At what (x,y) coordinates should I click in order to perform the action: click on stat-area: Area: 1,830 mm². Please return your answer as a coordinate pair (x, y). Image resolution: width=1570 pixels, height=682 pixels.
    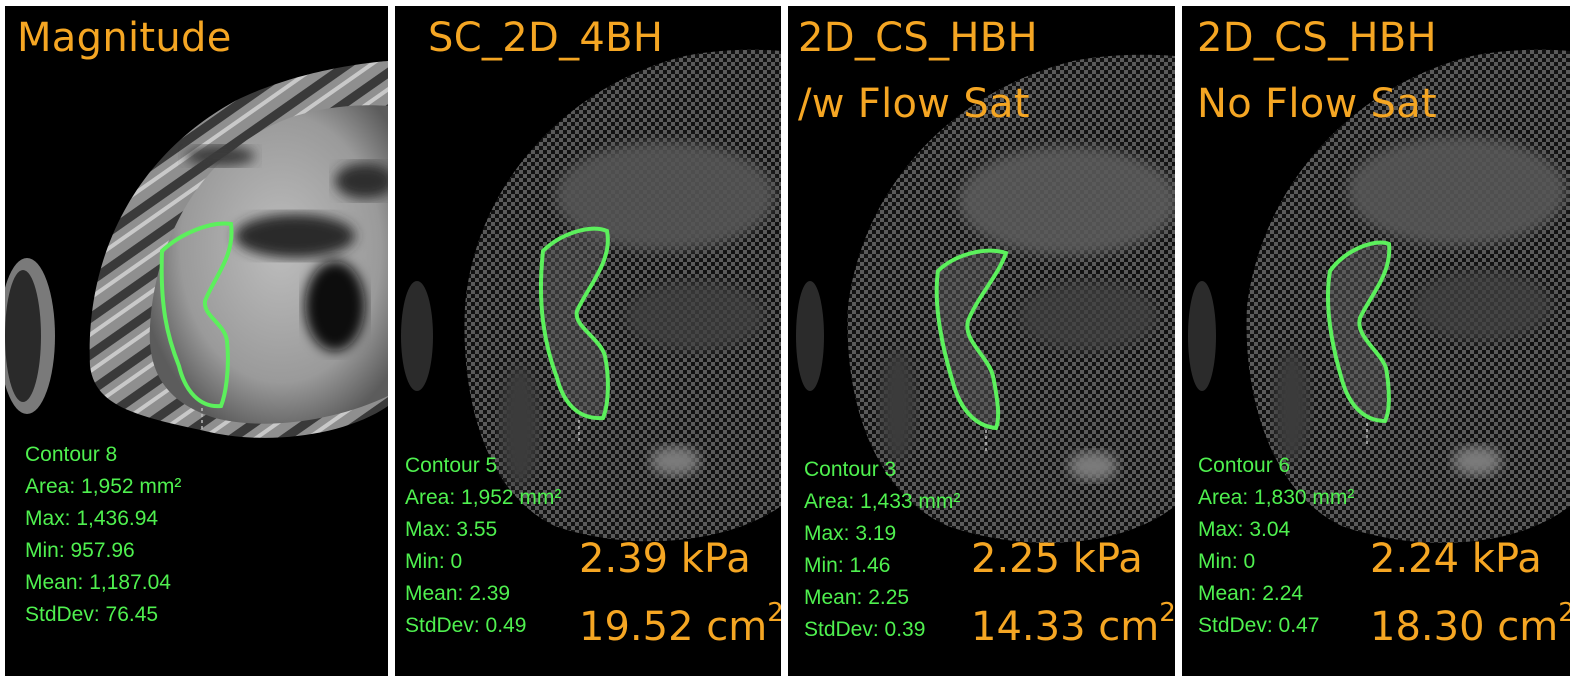
    Looking at the image, I should click on (1276, 497).